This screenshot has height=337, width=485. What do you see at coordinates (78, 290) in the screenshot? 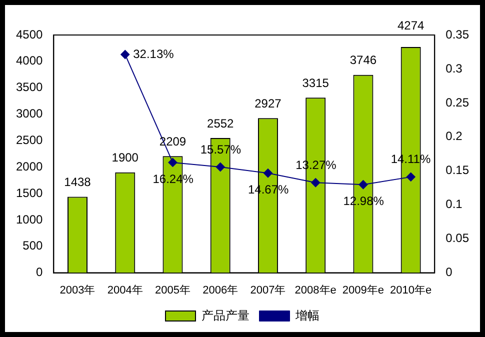
I see `x-tick-label: 2003年` at bounding box center [78, 290].